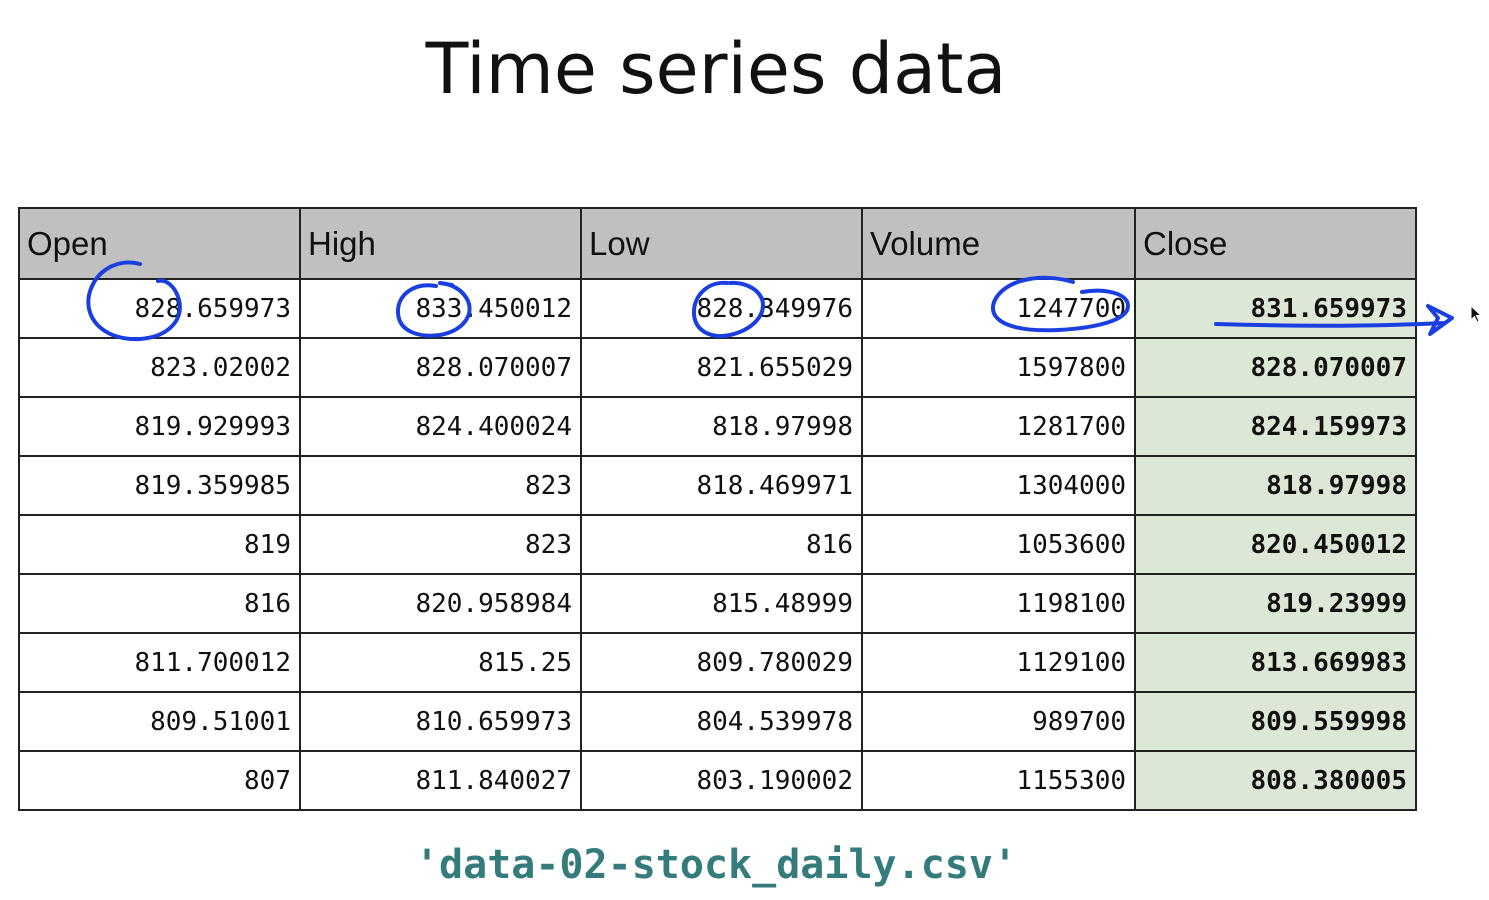 The height and width of the screenshot is (900, 1489). Describe the element at coordinates (440, 367) in the screenshot. I see `cell-high: 828.070007` at that location.